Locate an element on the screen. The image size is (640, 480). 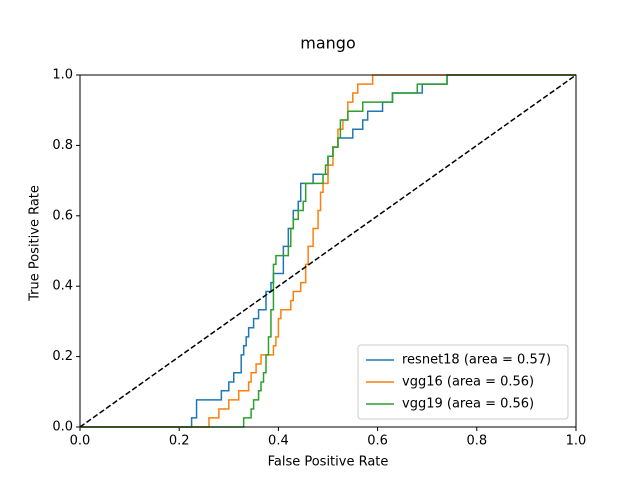
legend-box is located at coordinates (463, 382).